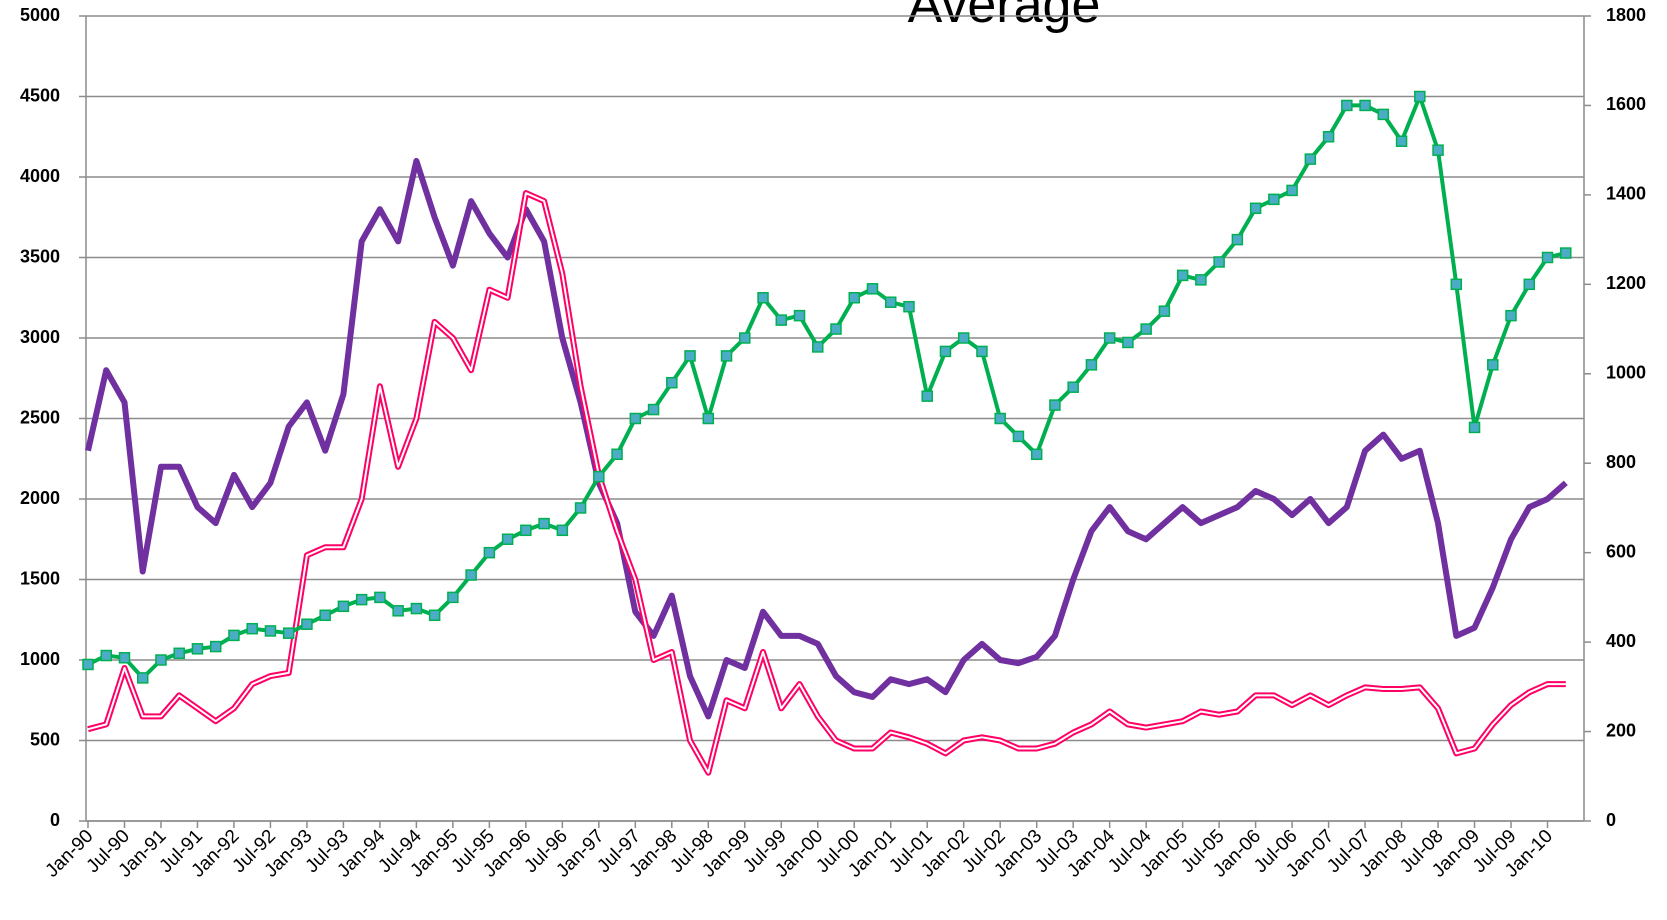 Image resolution: width=1667 pixels, height=920 pixels. What do you see at coordinates (1626, 15) in the screenshot?
I see `y2-tick-label: 1800` at bounding box center [1626, 15].